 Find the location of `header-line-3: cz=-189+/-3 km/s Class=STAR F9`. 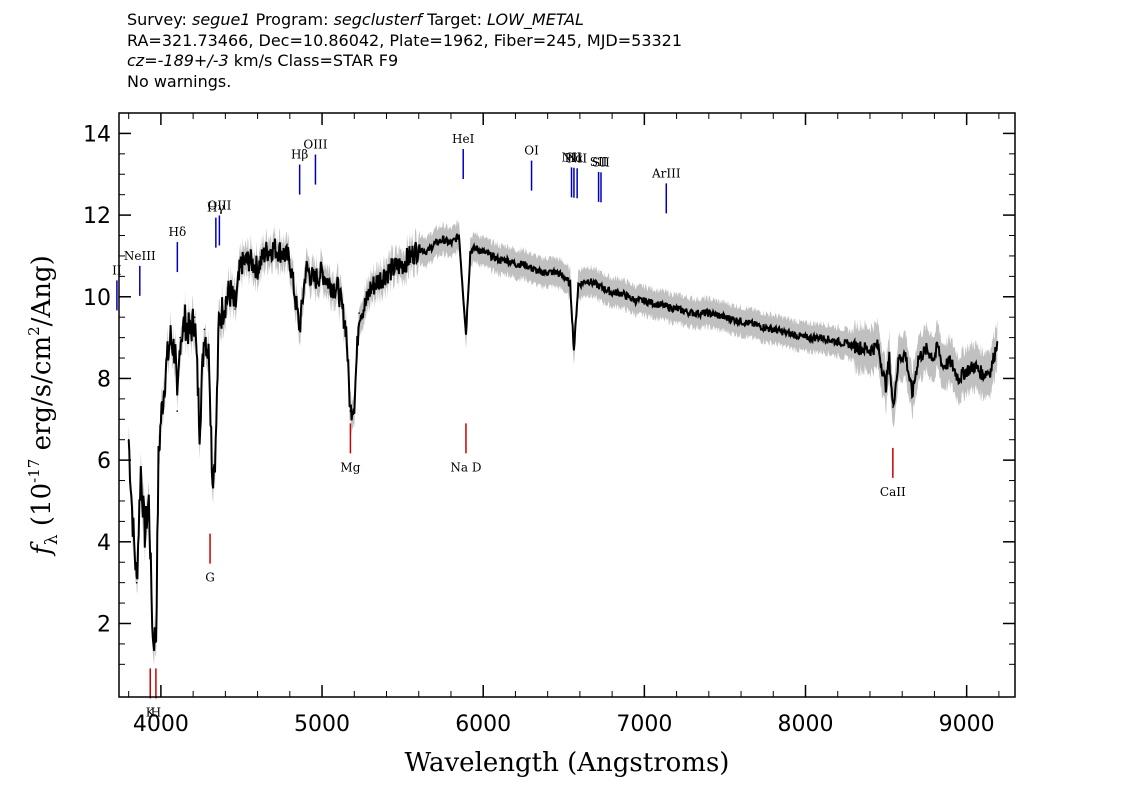

header-line-3: cz=-189+/-3 km/s Class=STAR F9 is located at coordinates (404, 61).